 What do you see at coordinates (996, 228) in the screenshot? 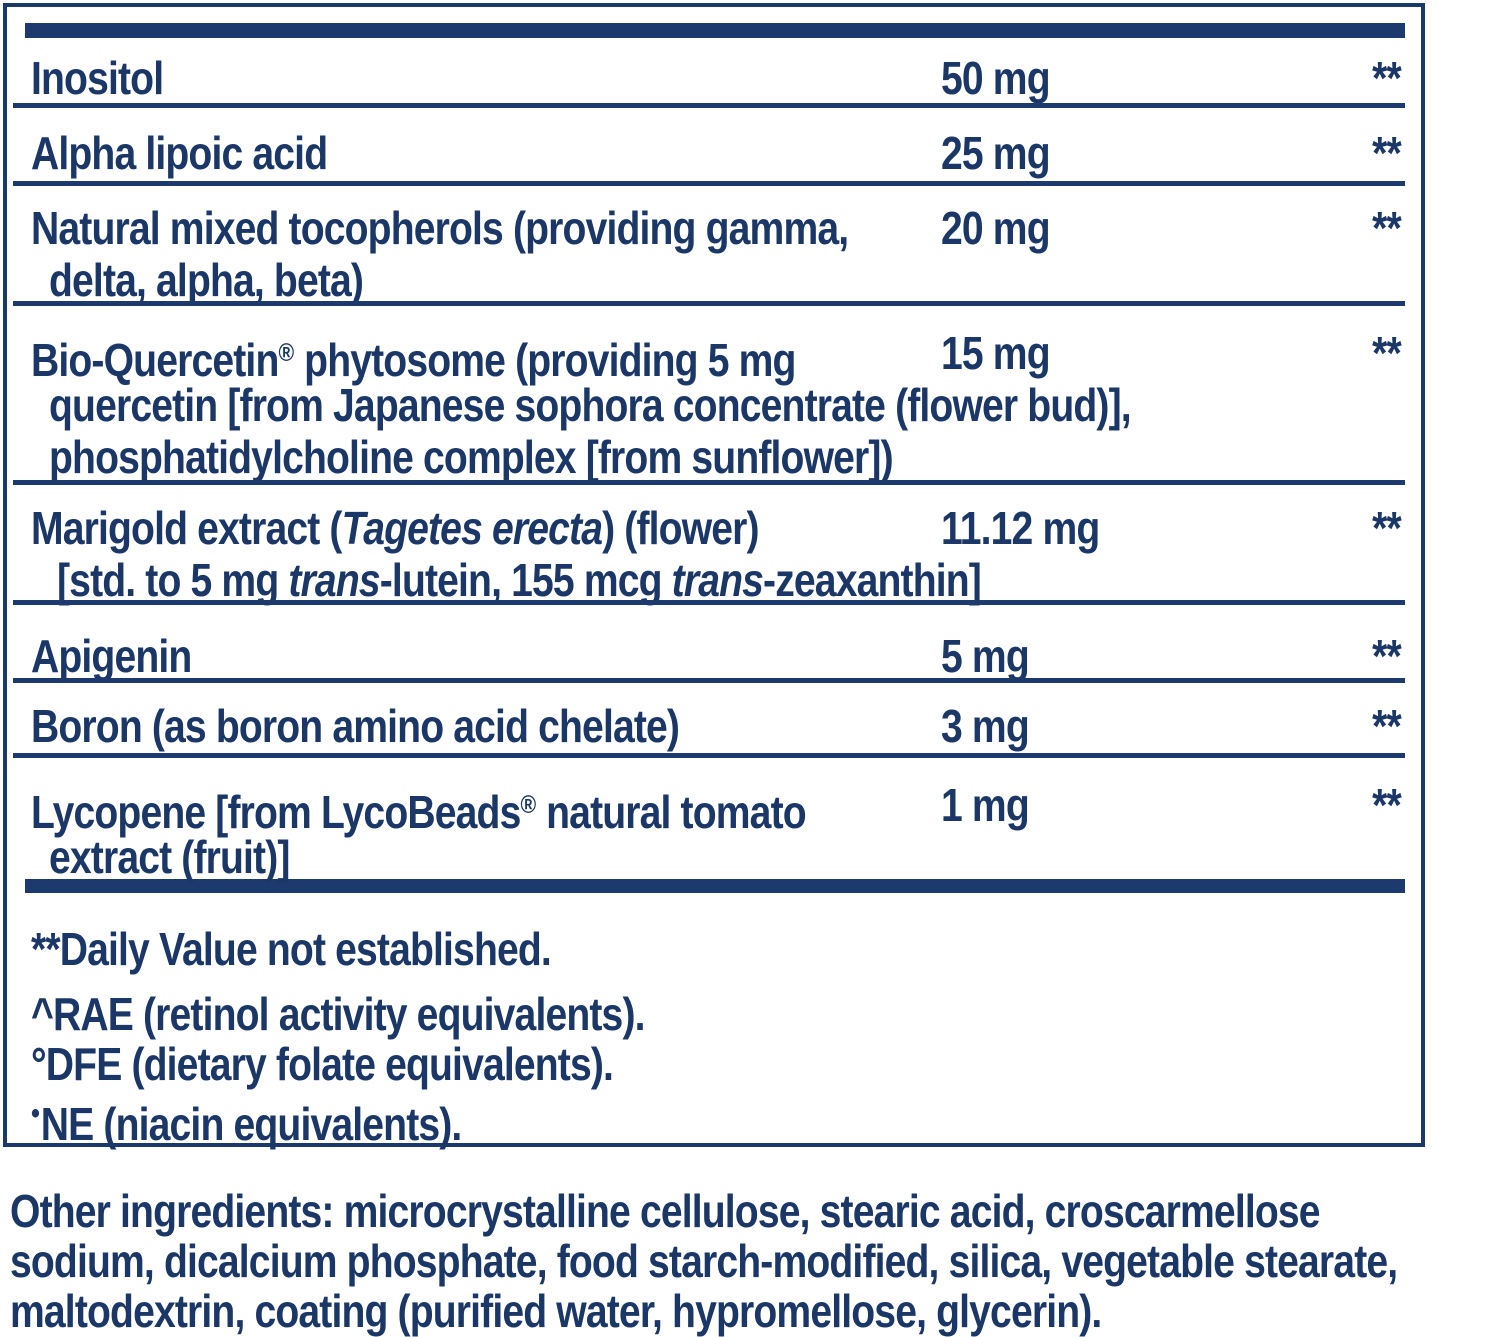
I see `ingredient-amount: 20 mg` at bounding box center [996, 228].